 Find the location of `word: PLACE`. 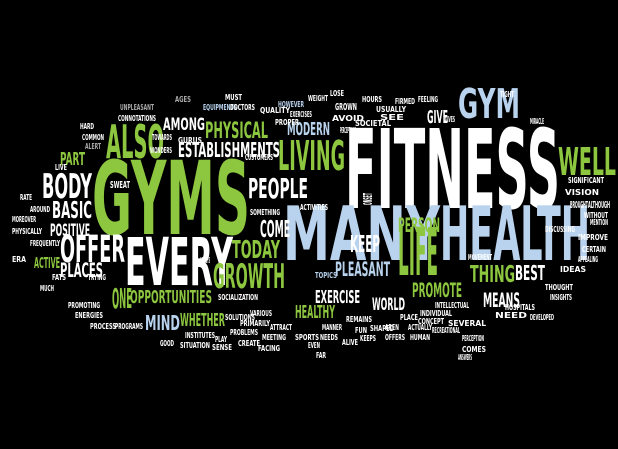

word: PLACE is located at coordinates (409, 317).